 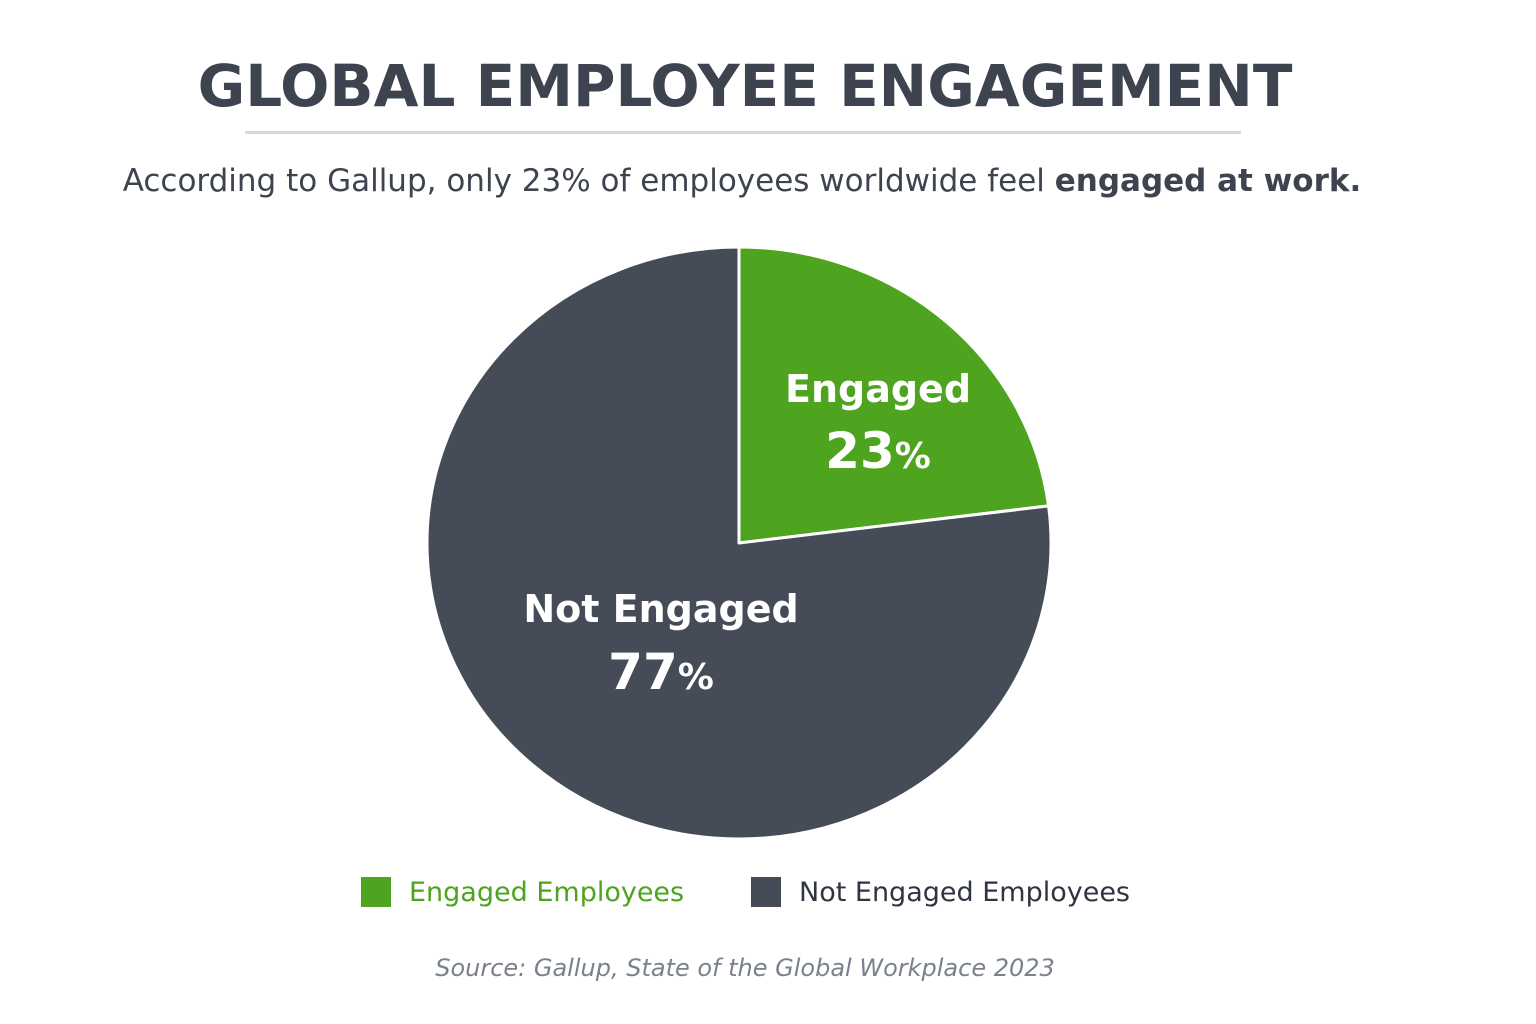 What do you see at coordinates (661, 672) in the screenshot?
I see `slice-value-not-engaged: 77%` at bounding box center [661, 672].